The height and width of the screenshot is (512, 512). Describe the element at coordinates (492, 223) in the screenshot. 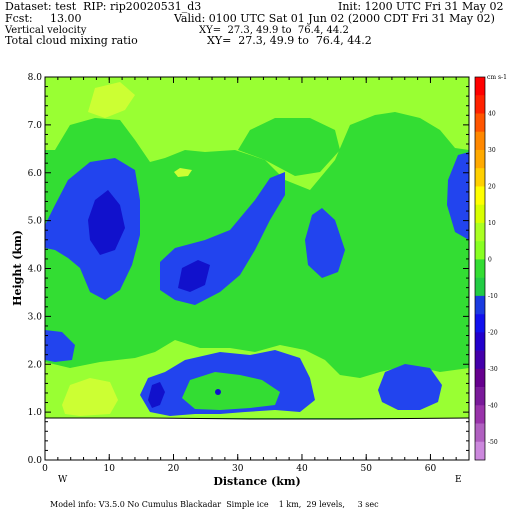

I see `colorbar-level-label: 10` at that location.